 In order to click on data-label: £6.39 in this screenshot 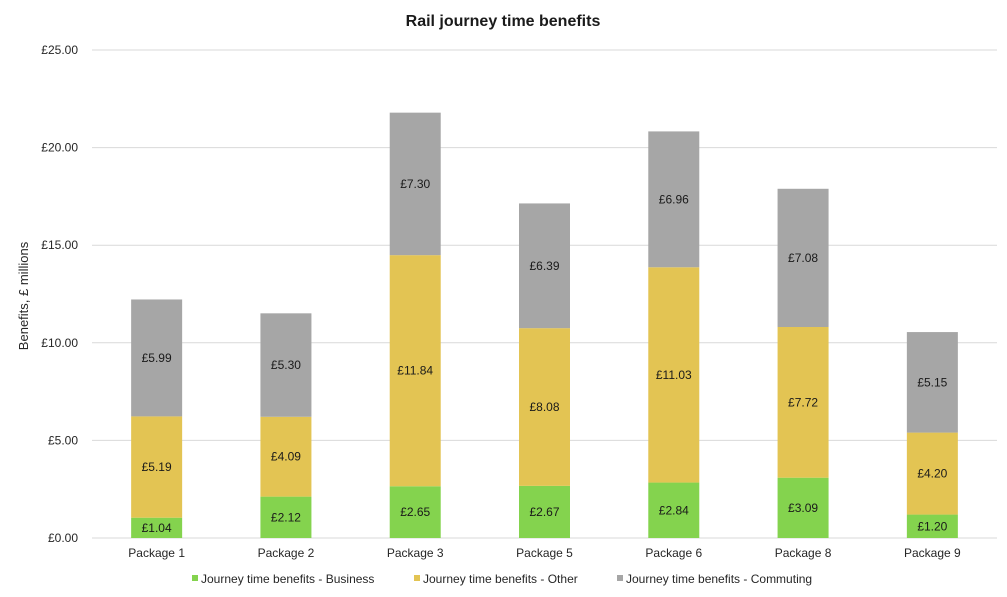, I will do `click(544, 266)`.